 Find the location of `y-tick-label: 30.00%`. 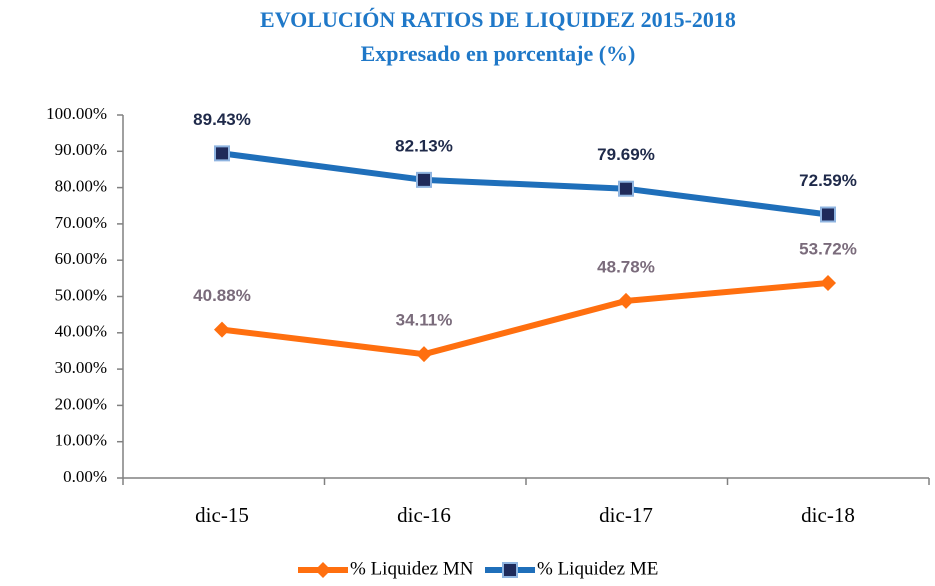

y-tick-label: 30.00% is located at coordinates (81, 367).